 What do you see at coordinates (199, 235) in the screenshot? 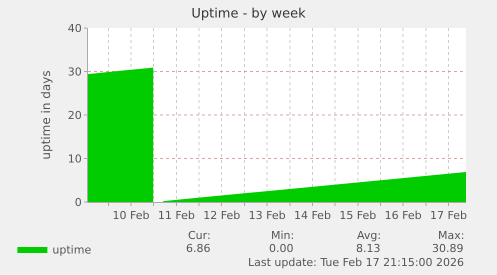
I see `text: Cur:` at bounding box center [199, 235].